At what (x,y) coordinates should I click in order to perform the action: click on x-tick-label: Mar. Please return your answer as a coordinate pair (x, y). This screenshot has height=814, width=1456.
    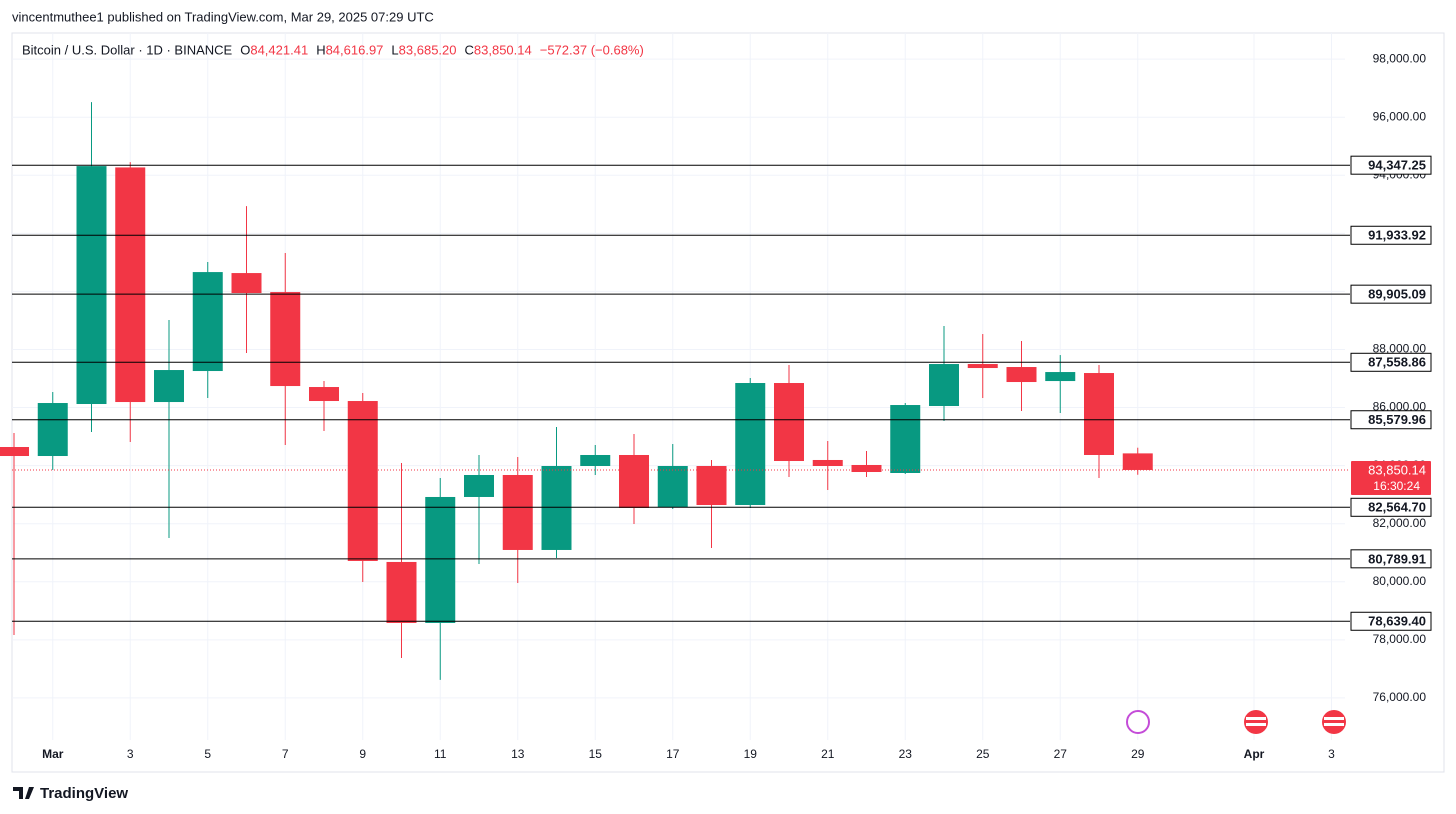
    Looking at the image, I should click on (53, 754).